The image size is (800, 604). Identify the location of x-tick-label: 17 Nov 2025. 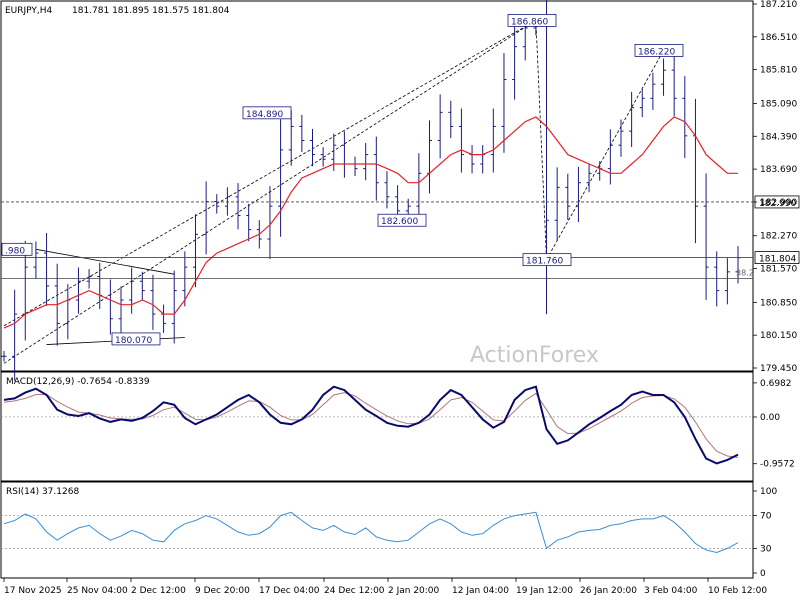
(33, 591).